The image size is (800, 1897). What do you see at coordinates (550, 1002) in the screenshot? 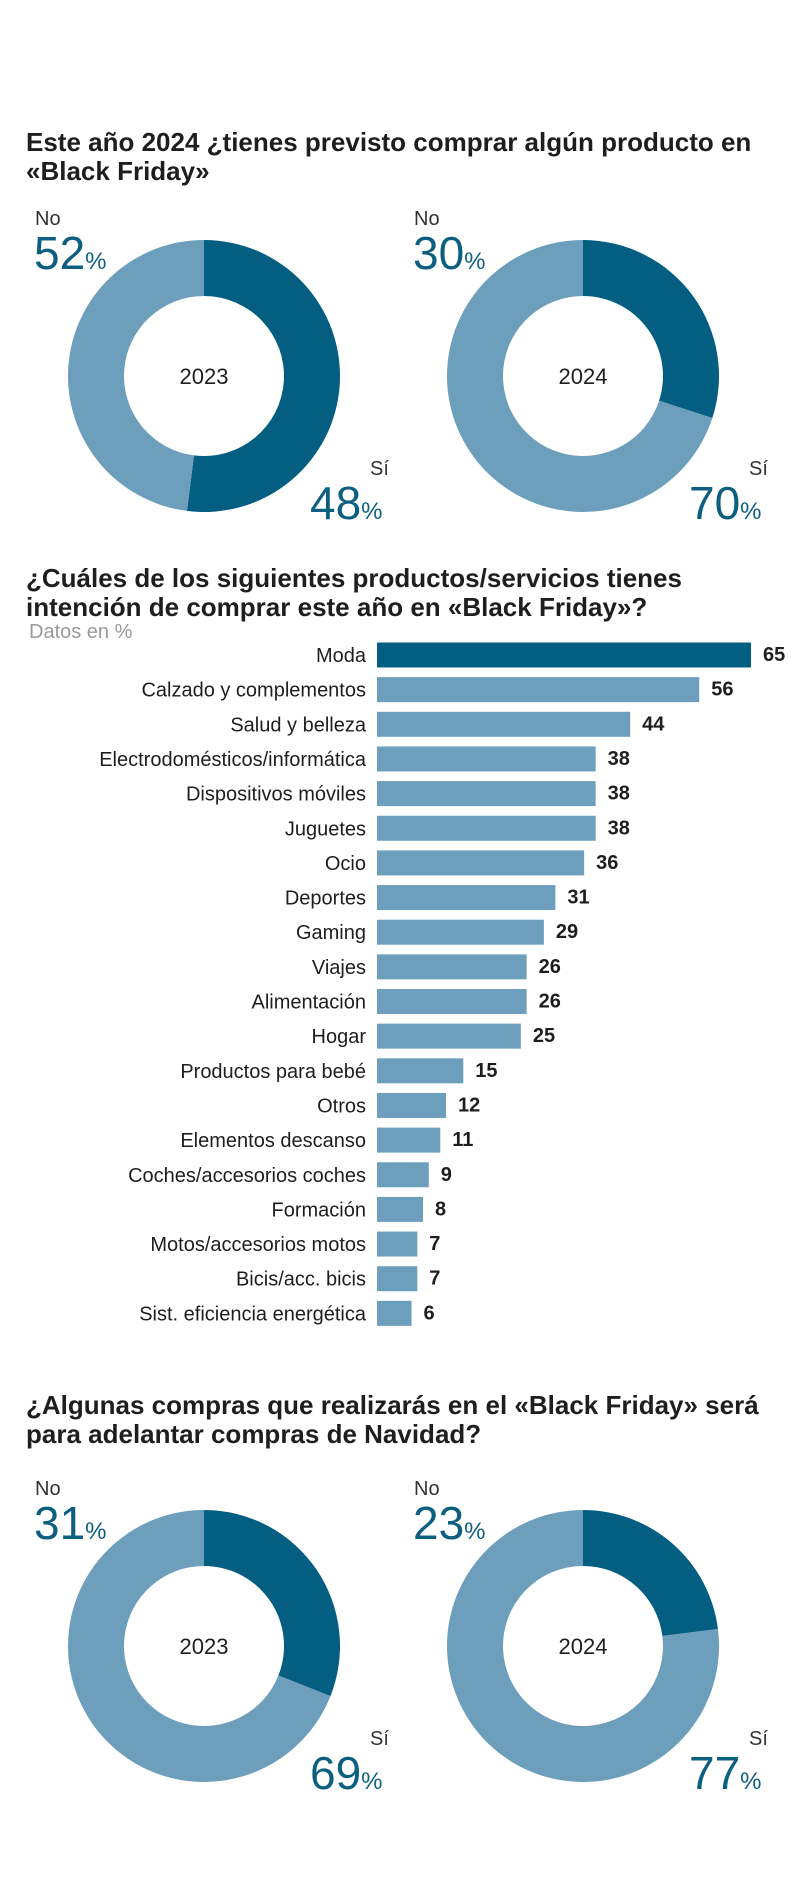
I see `bar-value-alimentacion: 26` at bounding box center [550, 1002].